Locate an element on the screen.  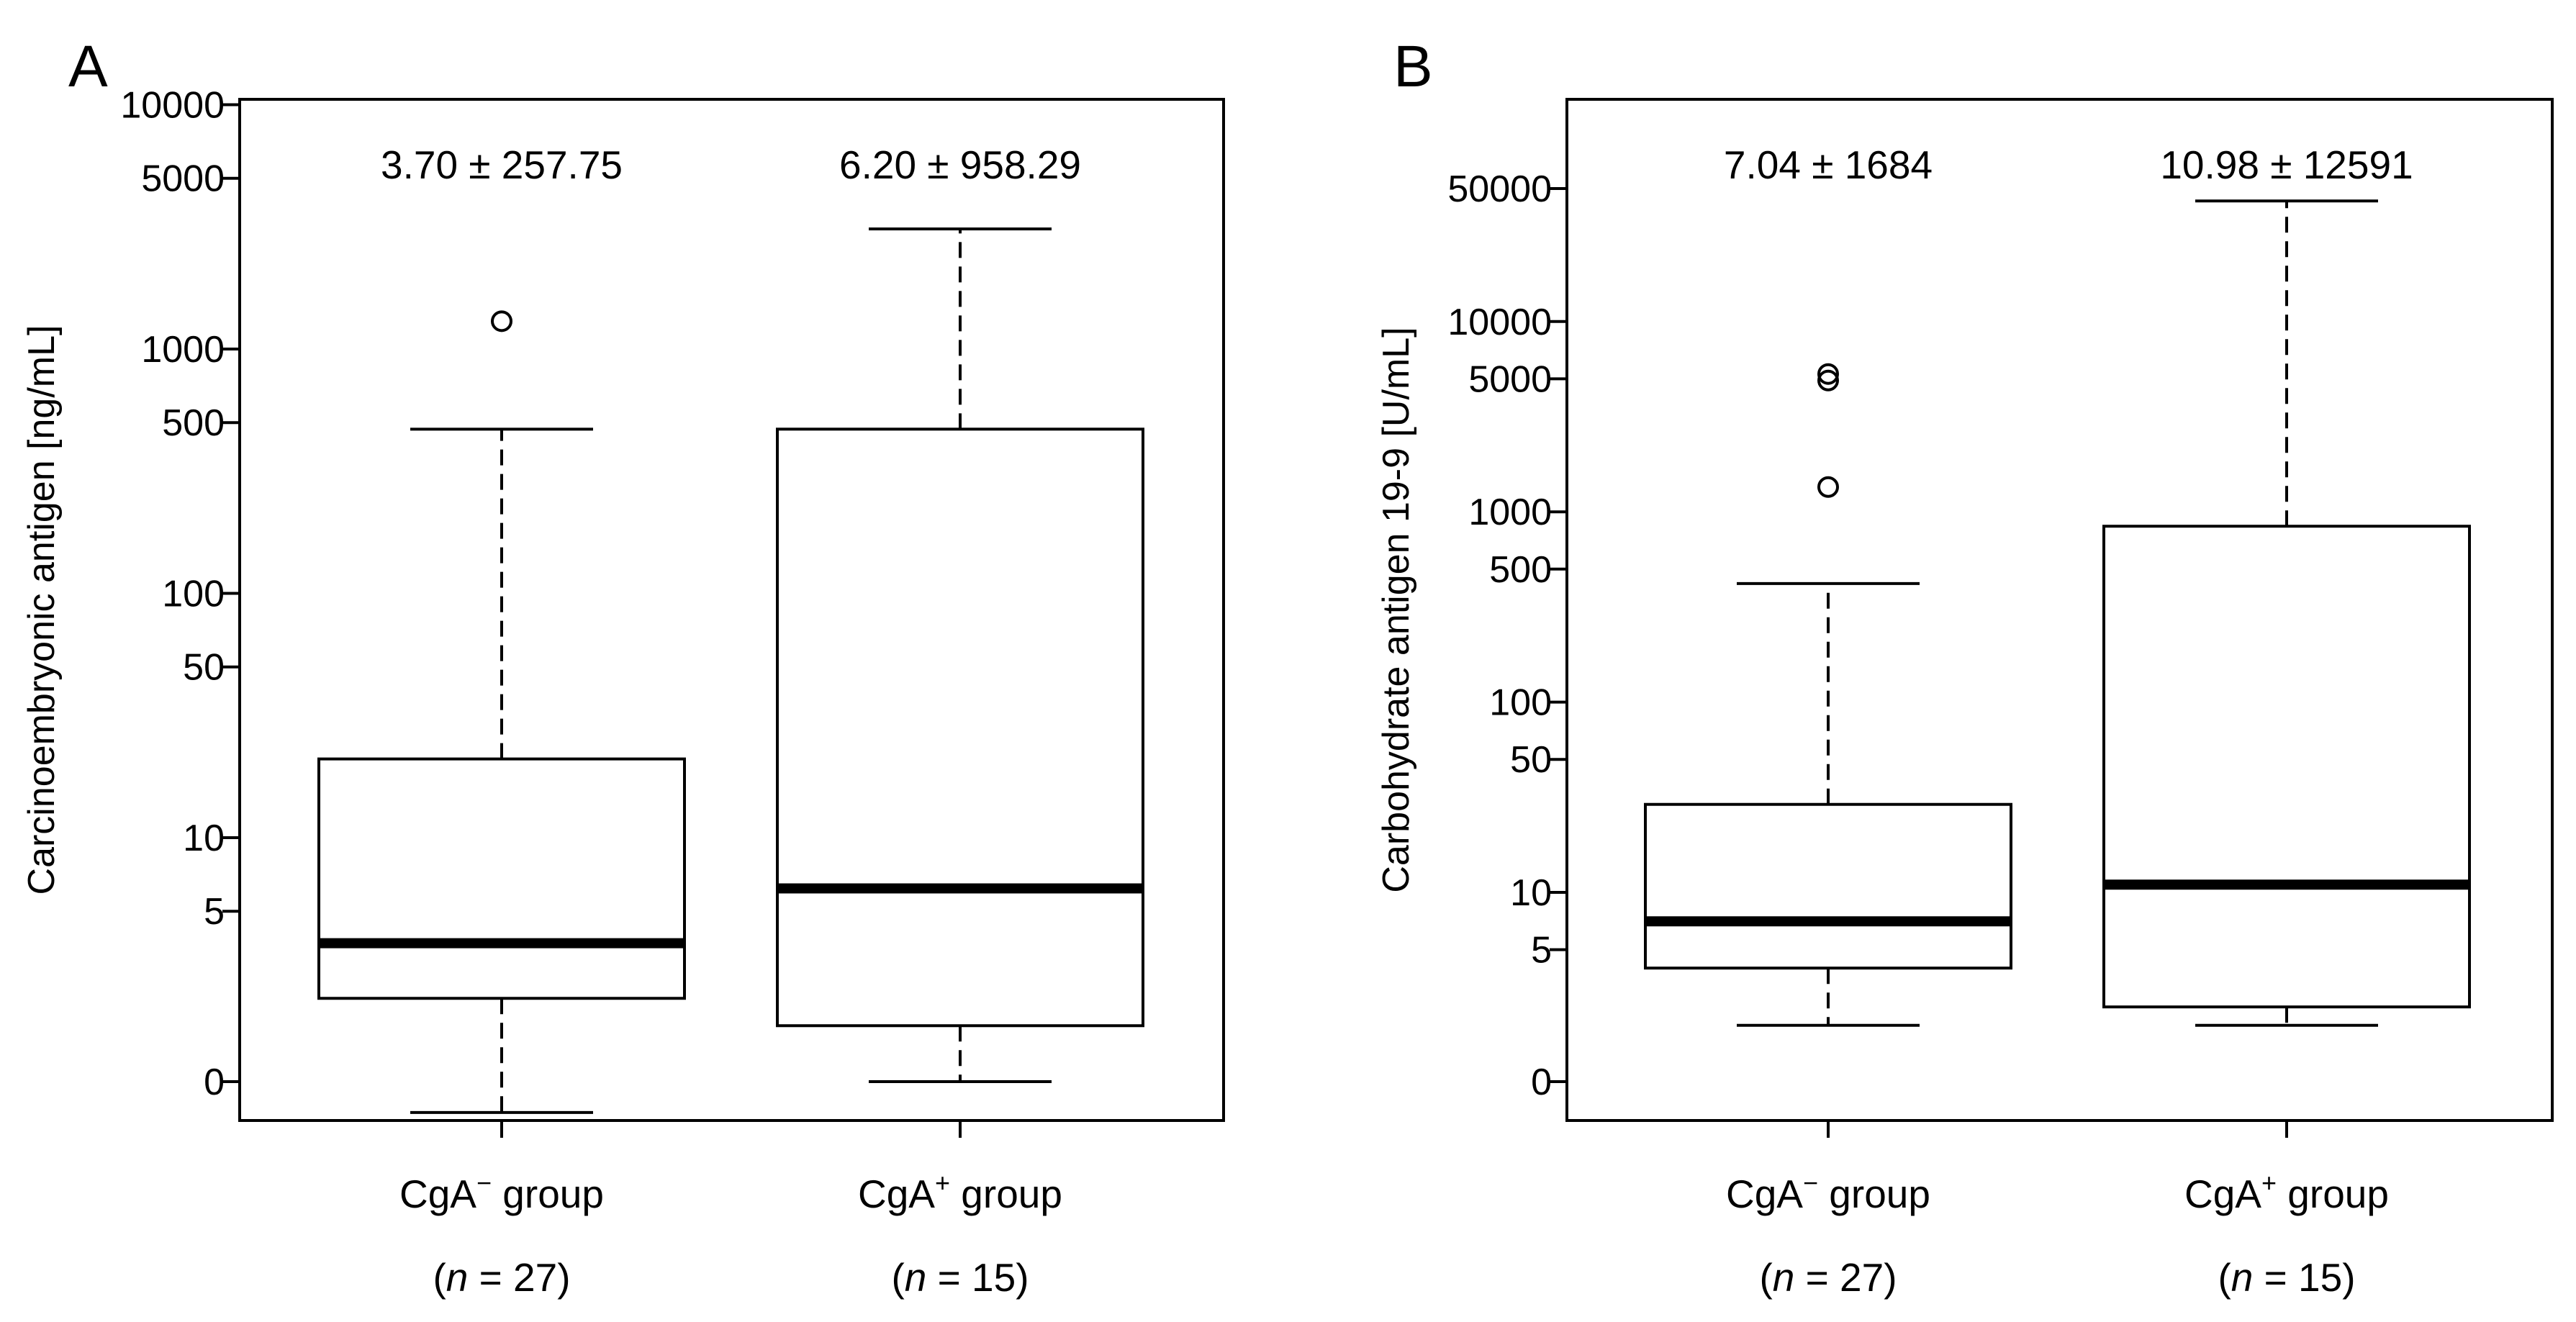
y-axis-label: Carbohydrate antigen 19-9 [U/mL] is located at coordinates (1396, 609).